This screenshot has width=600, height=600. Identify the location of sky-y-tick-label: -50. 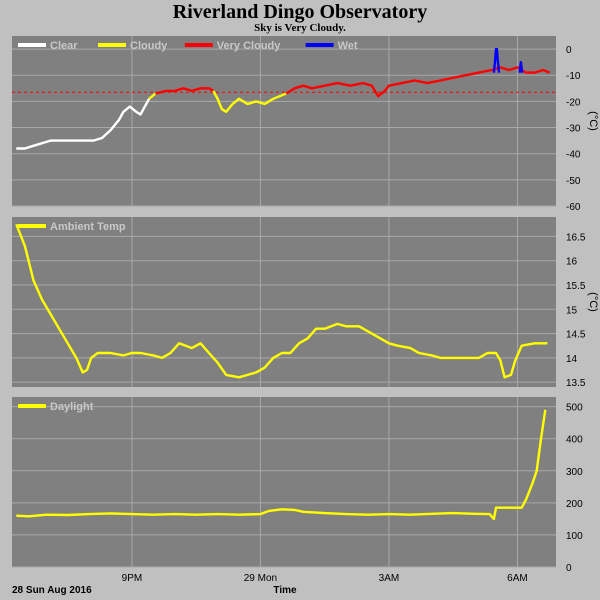
(573, 181).